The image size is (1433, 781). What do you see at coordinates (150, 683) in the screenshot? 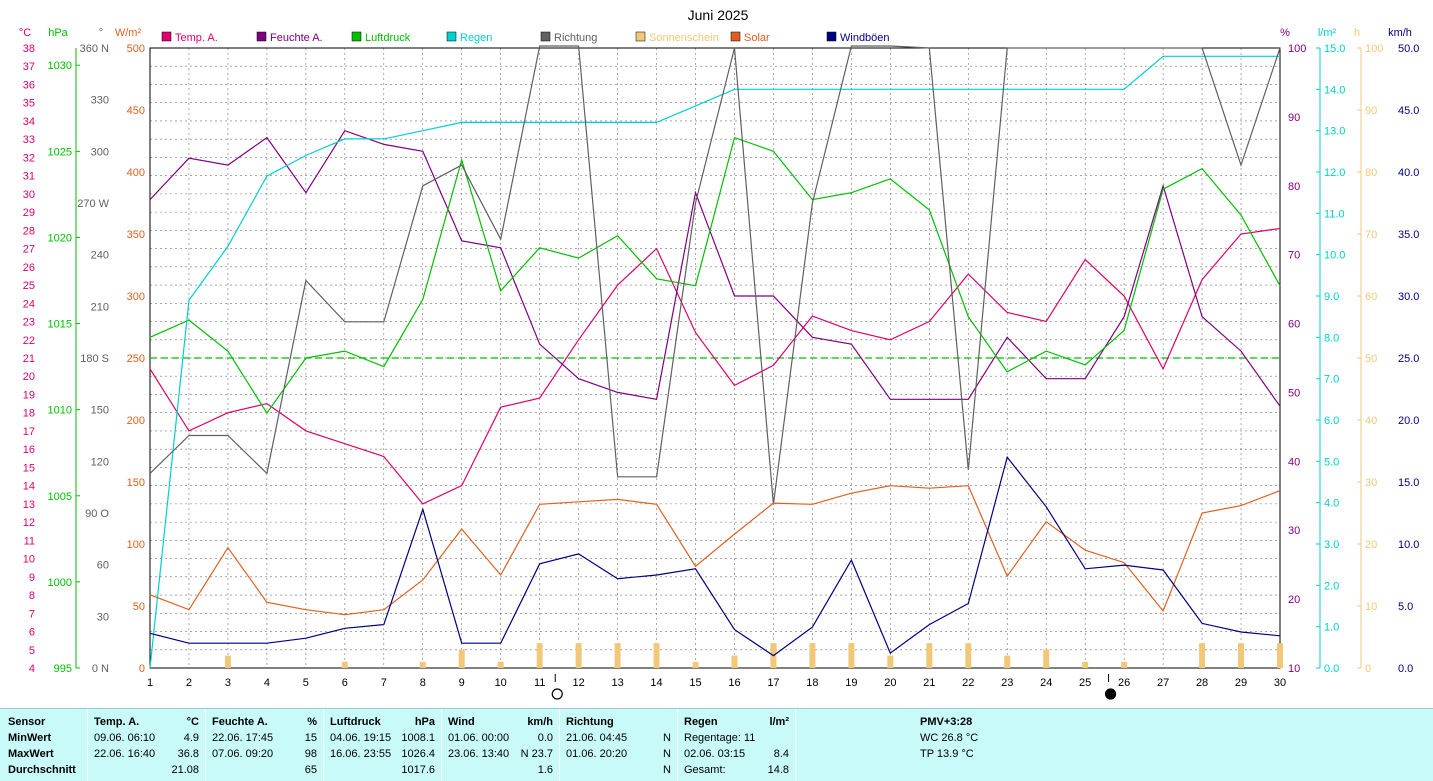
I see `x-tick-label: 1` at bounding box center [150, 683].